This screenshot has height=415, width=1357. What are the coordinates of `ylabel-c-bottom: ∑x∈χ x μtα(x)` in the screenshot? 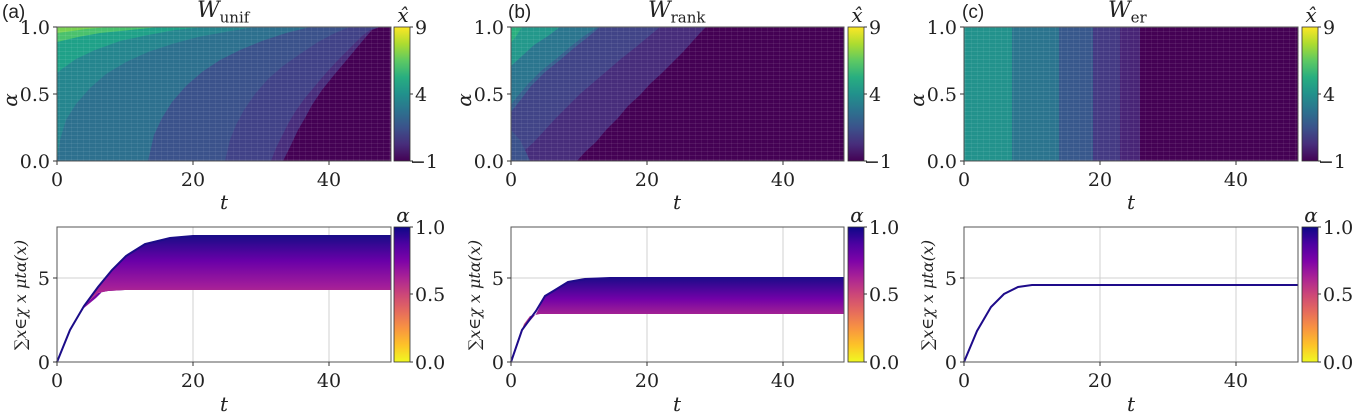 It's located at (927, 295).